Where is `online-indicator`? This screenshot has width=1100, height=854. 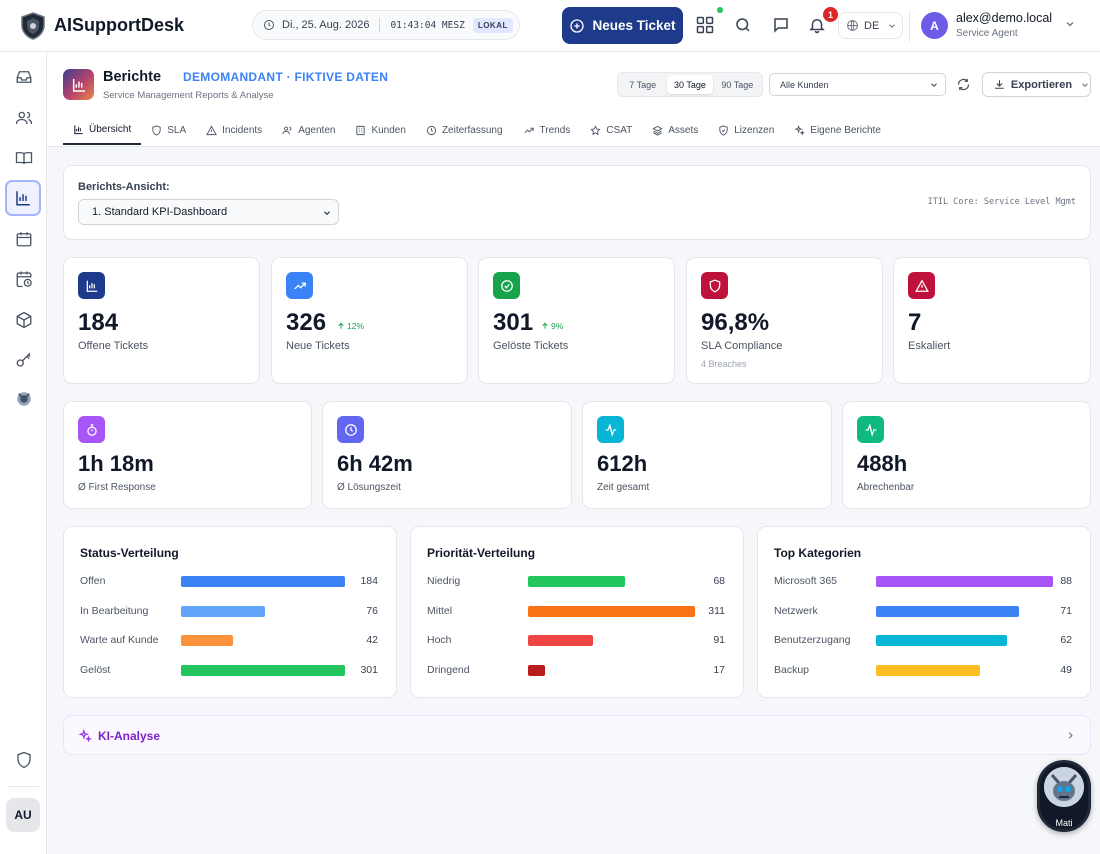
online-indicator is located at coordinates (720, 10).